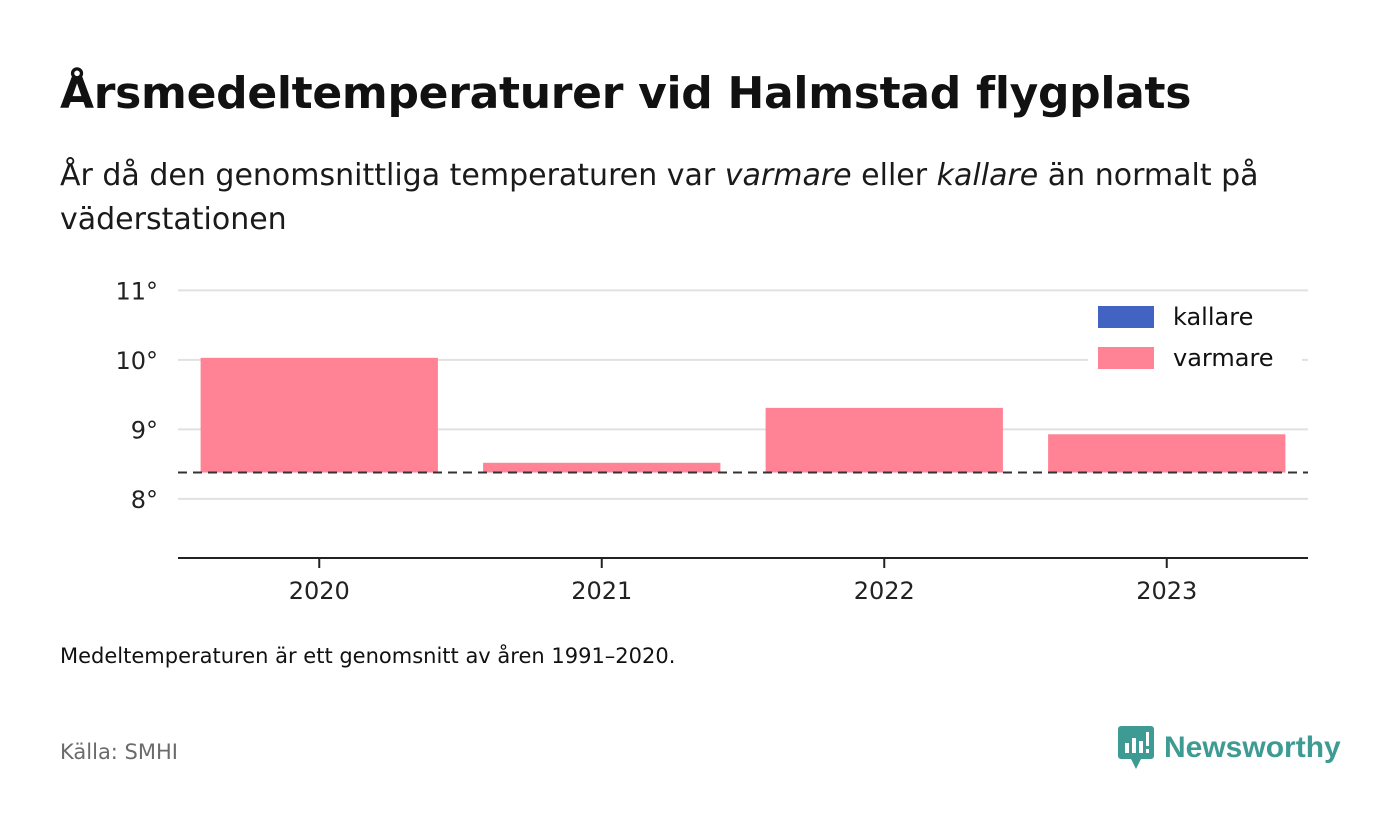 Image resolution: width=1400 pixels, height=831 pixels. I want to click on y-tick-label: 11°, so click(136, 291).